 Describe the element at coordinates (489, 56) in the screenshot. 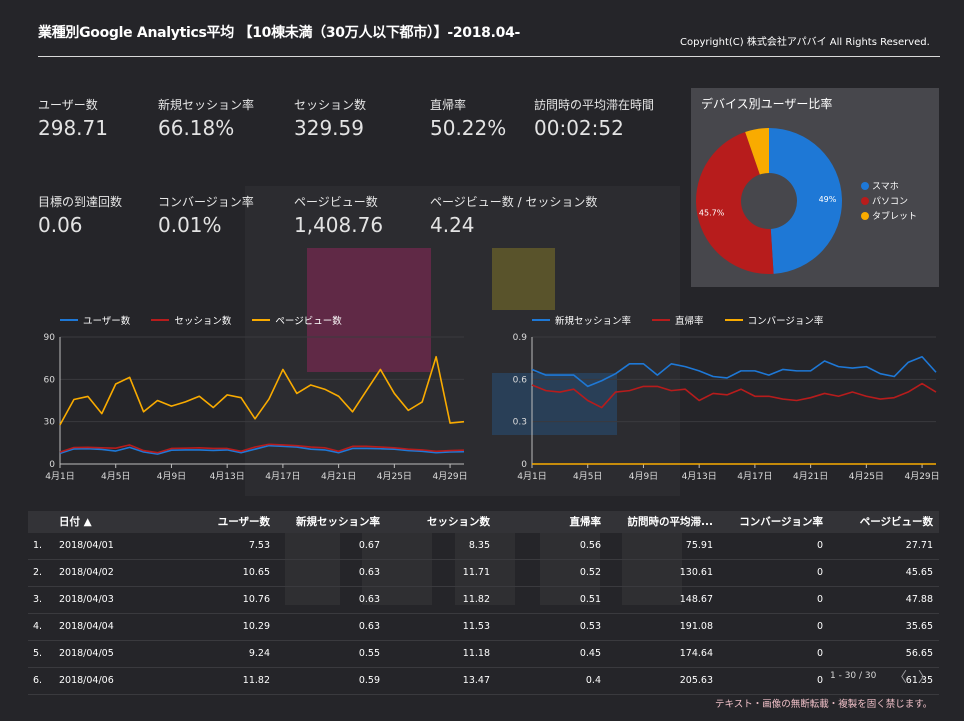

I see `header-divider` at that location.